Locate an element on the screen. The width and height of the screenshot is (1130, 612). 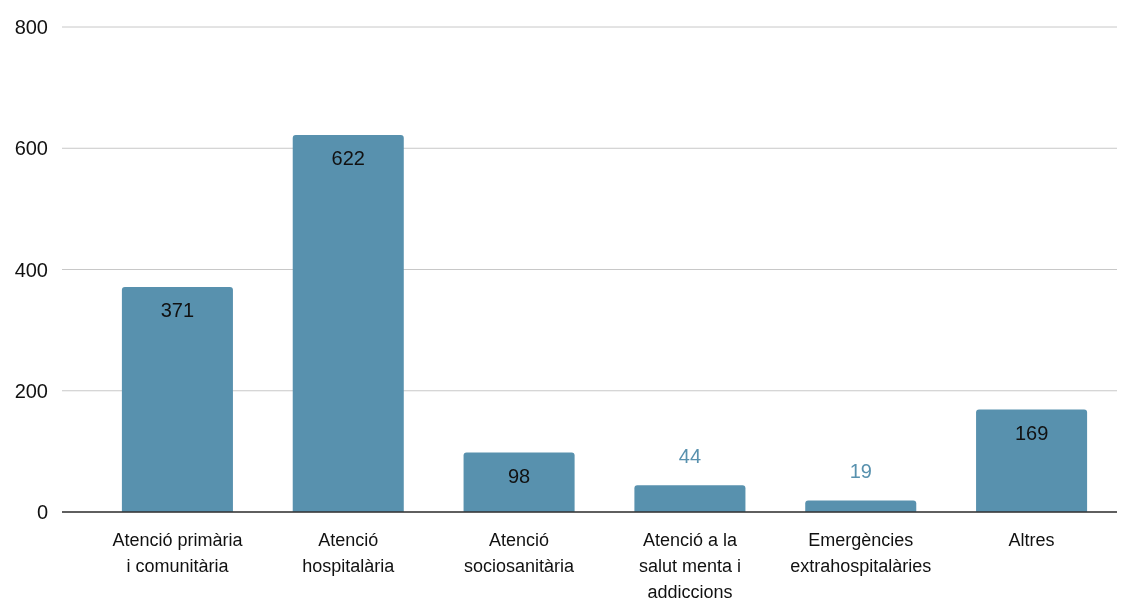
data-label: 169 is located at coordinates (1031, 432).